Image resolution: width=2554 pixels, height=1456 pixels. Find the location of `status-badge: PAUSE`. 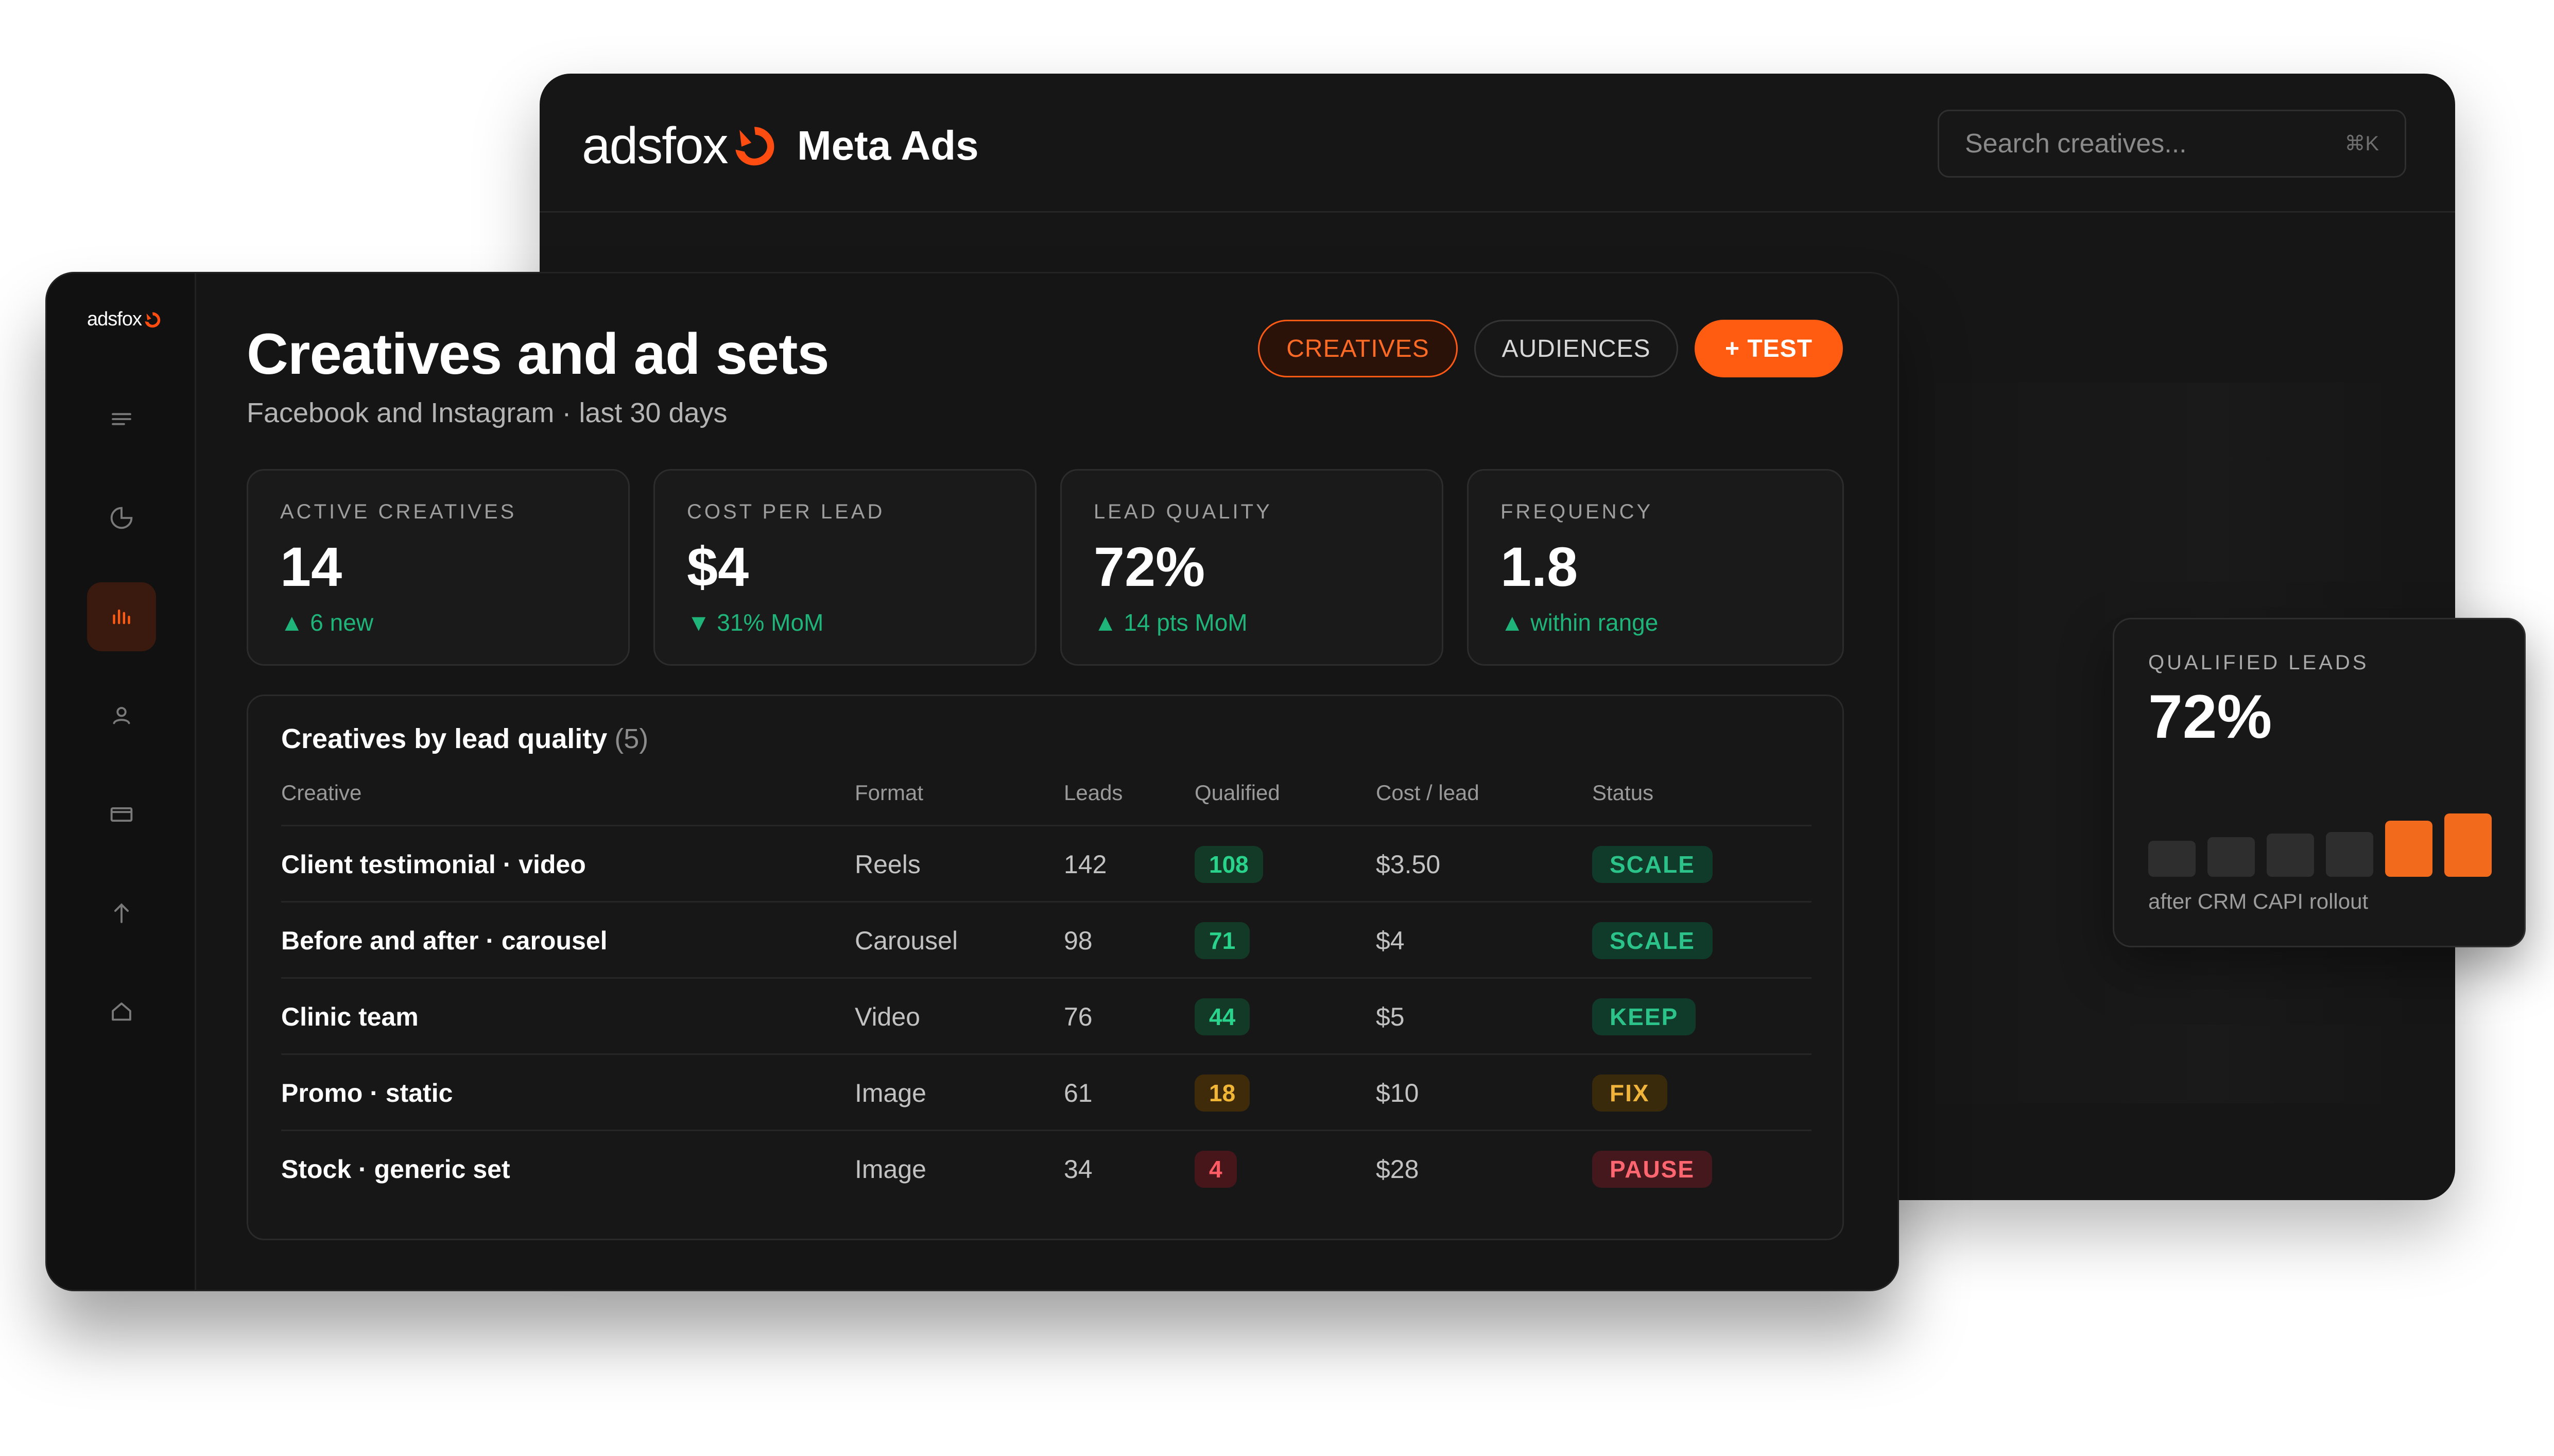

status-badge: PAUSE is located at coordinates (1652, 1169).